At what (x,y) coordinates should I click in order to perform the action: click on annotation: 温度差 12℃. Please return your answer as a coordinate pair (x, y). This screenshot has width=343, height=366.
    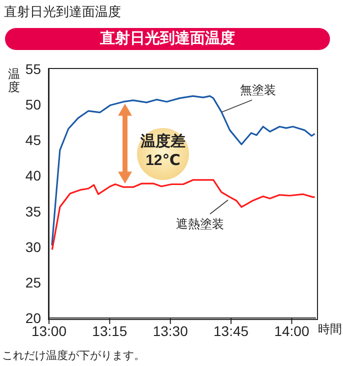
    Looking at the image, I should click on (163, 150).